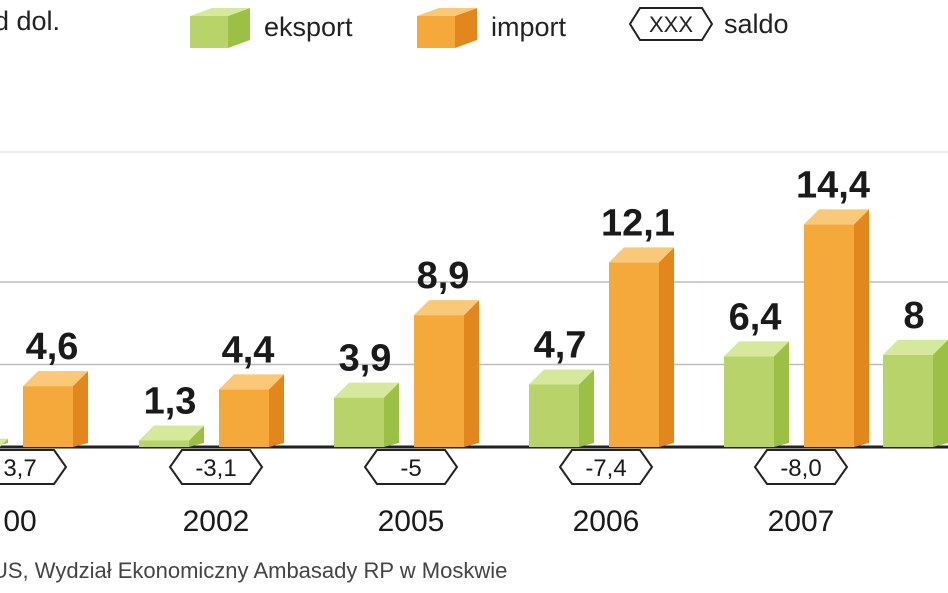 The image size is (948, 593). I want to click on saldo-value-label: 3,7, so click(19, 468).